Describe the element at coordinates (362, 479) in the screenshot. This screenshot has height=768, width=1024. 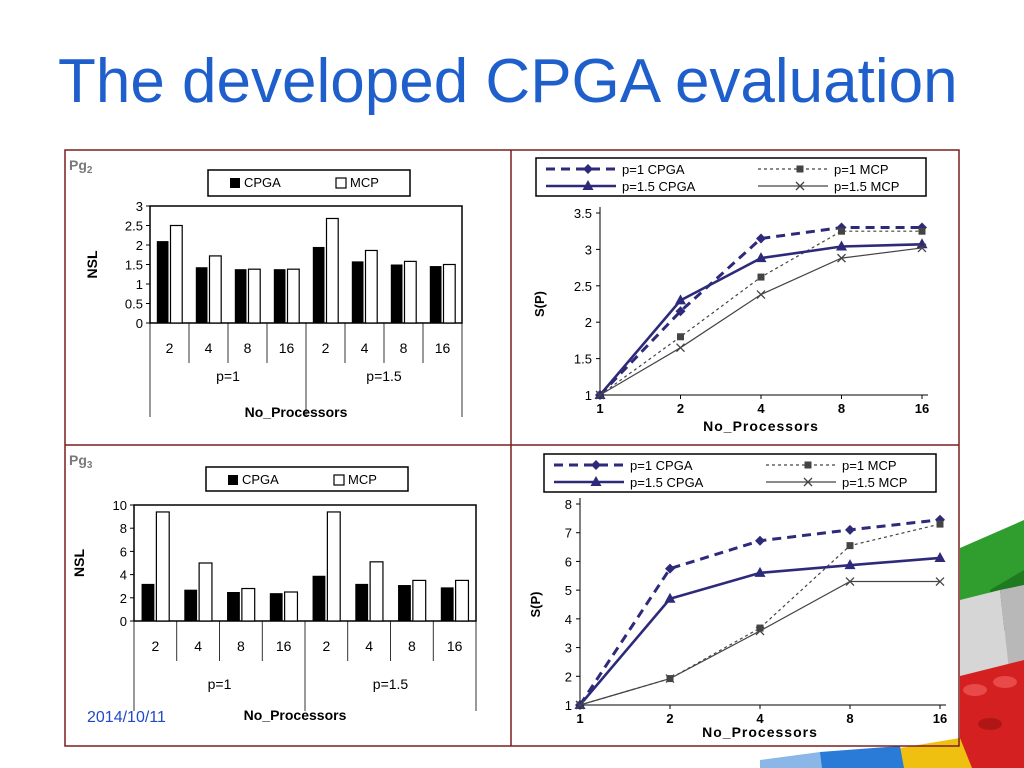
I see `legend-label-mcp: MCP` at that location.